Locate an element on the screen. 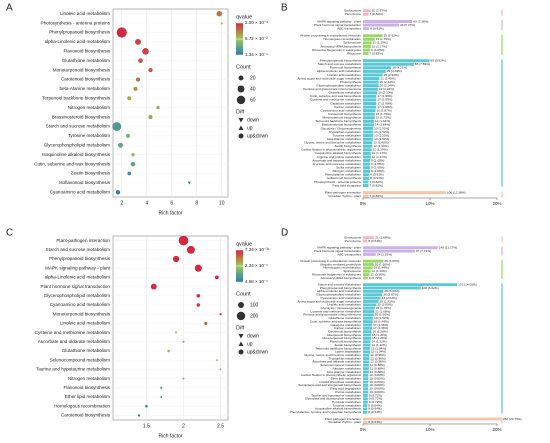  category-label: Phenylalanine metabolism is located at coordinates (343, 175).